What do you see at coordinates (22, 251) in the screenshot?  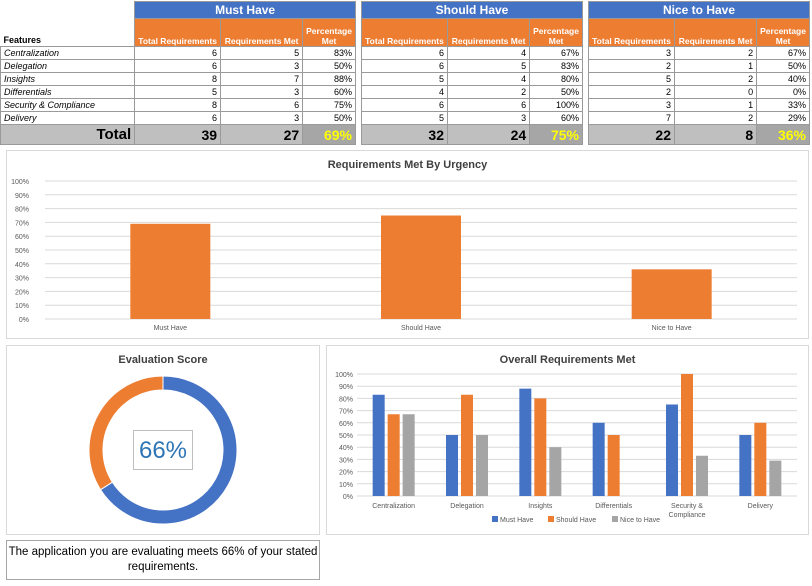 I see `y-tick-label: 50%` at bounding box center [22, 251].